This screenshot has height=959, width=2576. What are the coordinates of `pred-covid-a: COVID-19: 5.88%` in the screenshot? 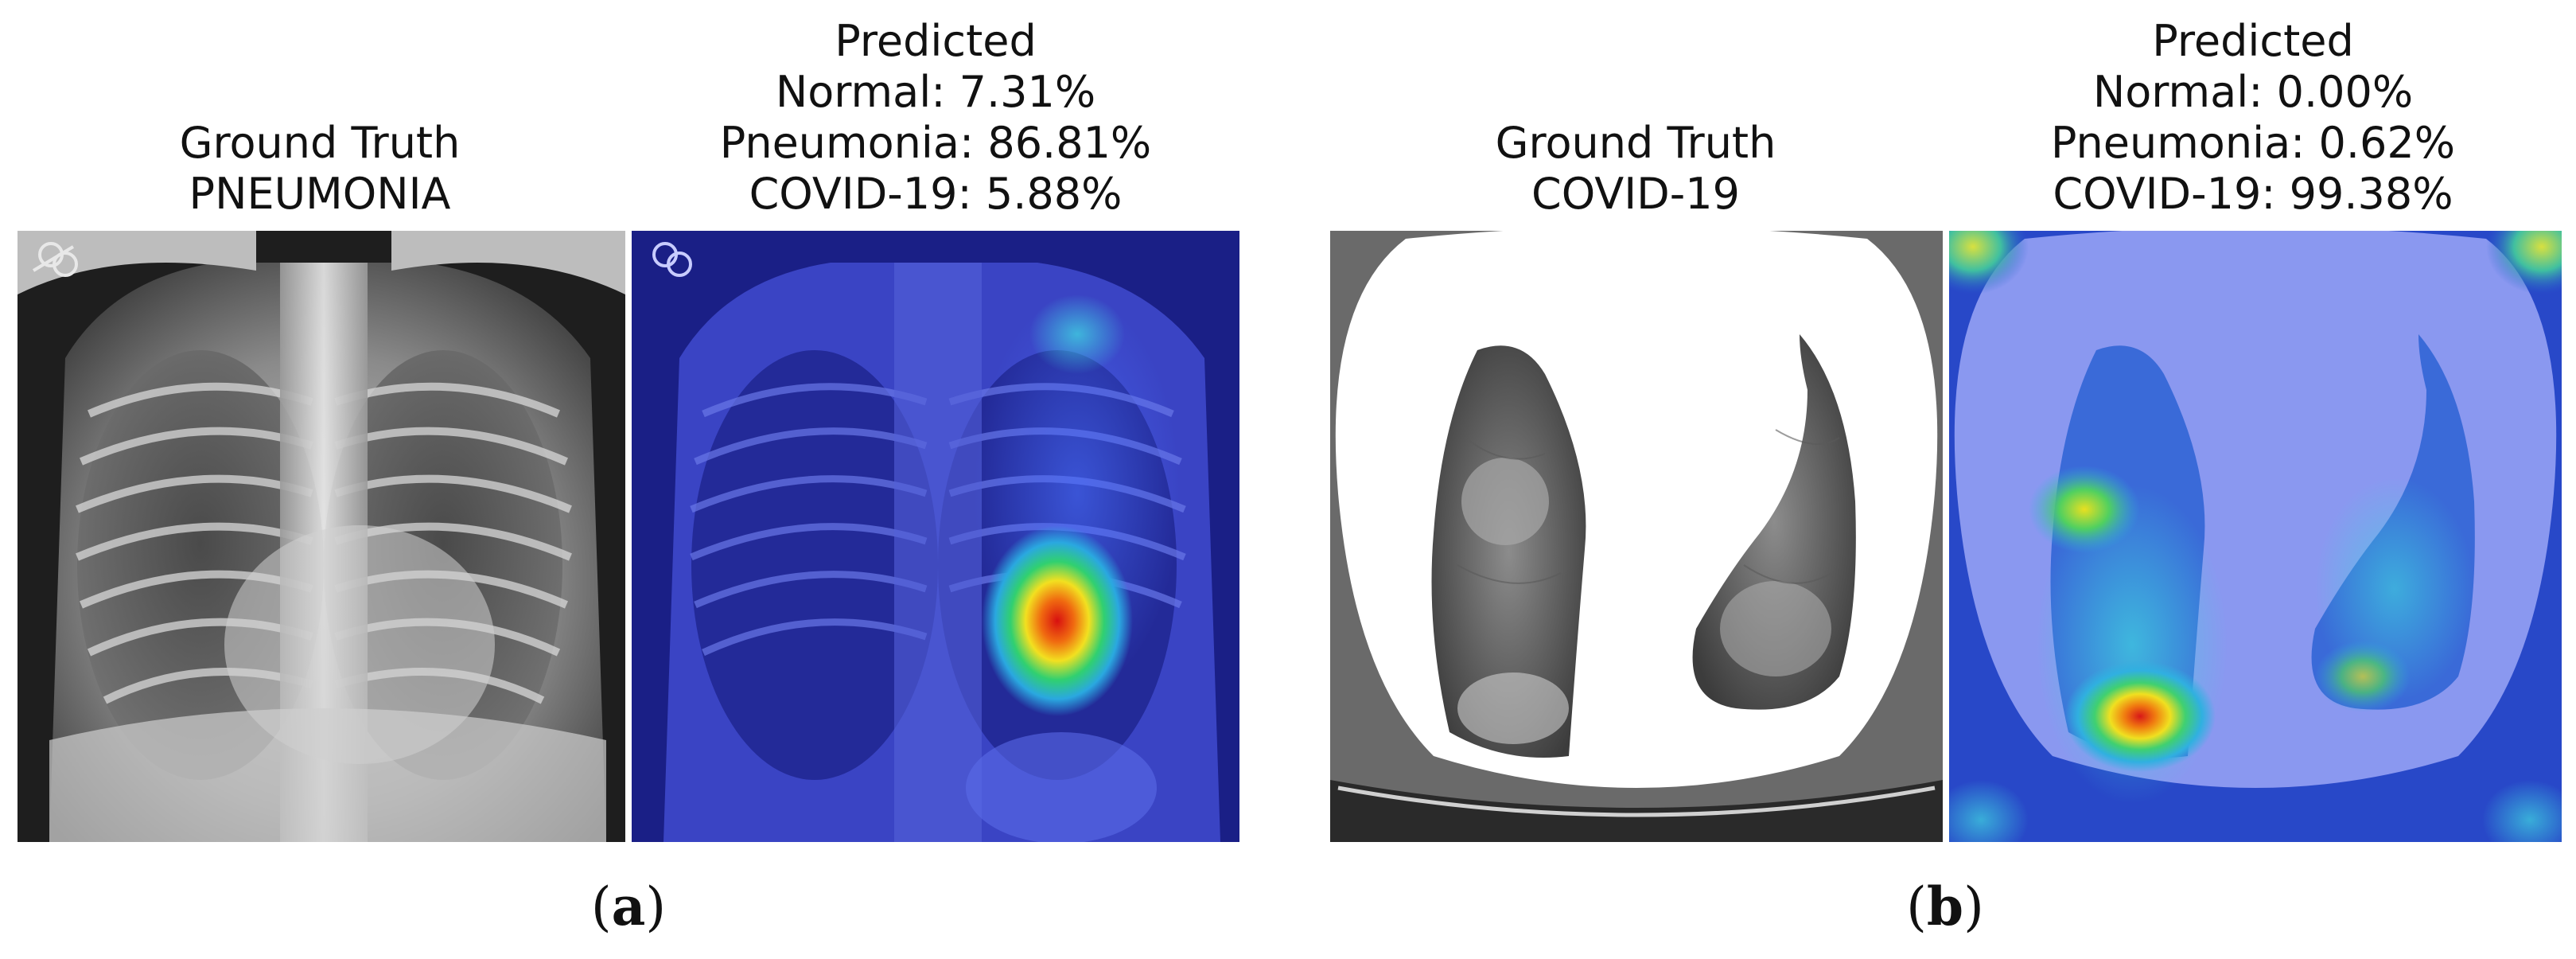 It's located at (936, 194).